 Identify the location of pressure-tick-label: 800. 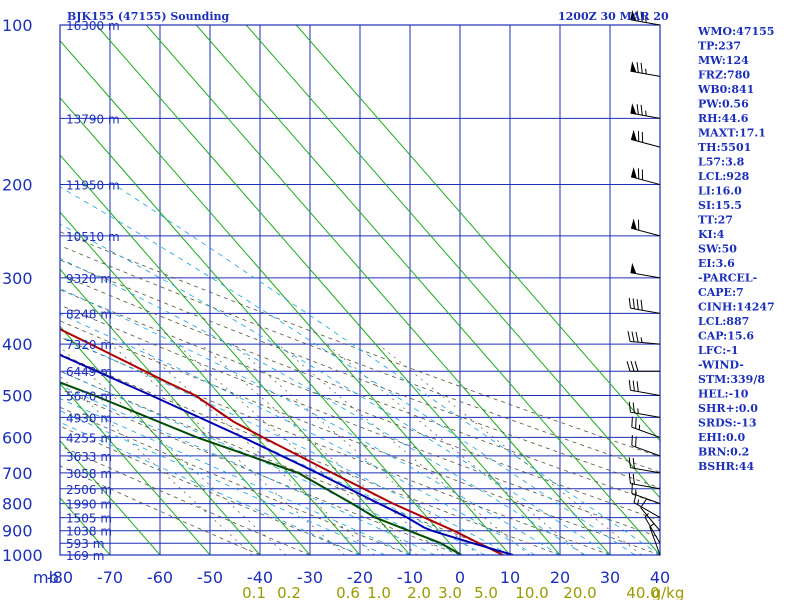
(17, 504).